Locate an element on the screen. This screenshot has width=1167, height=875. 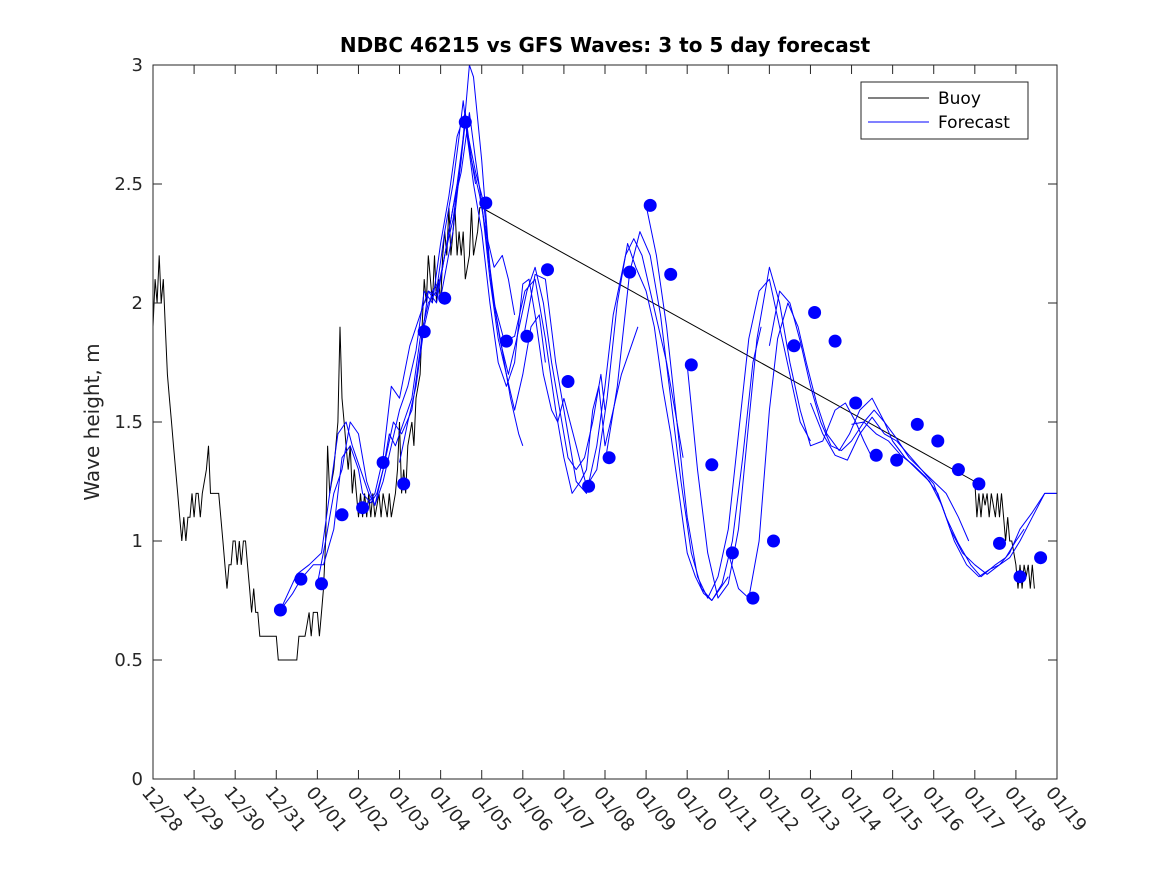
legend: Buoy Forecast is located at coordinates (944, 110).